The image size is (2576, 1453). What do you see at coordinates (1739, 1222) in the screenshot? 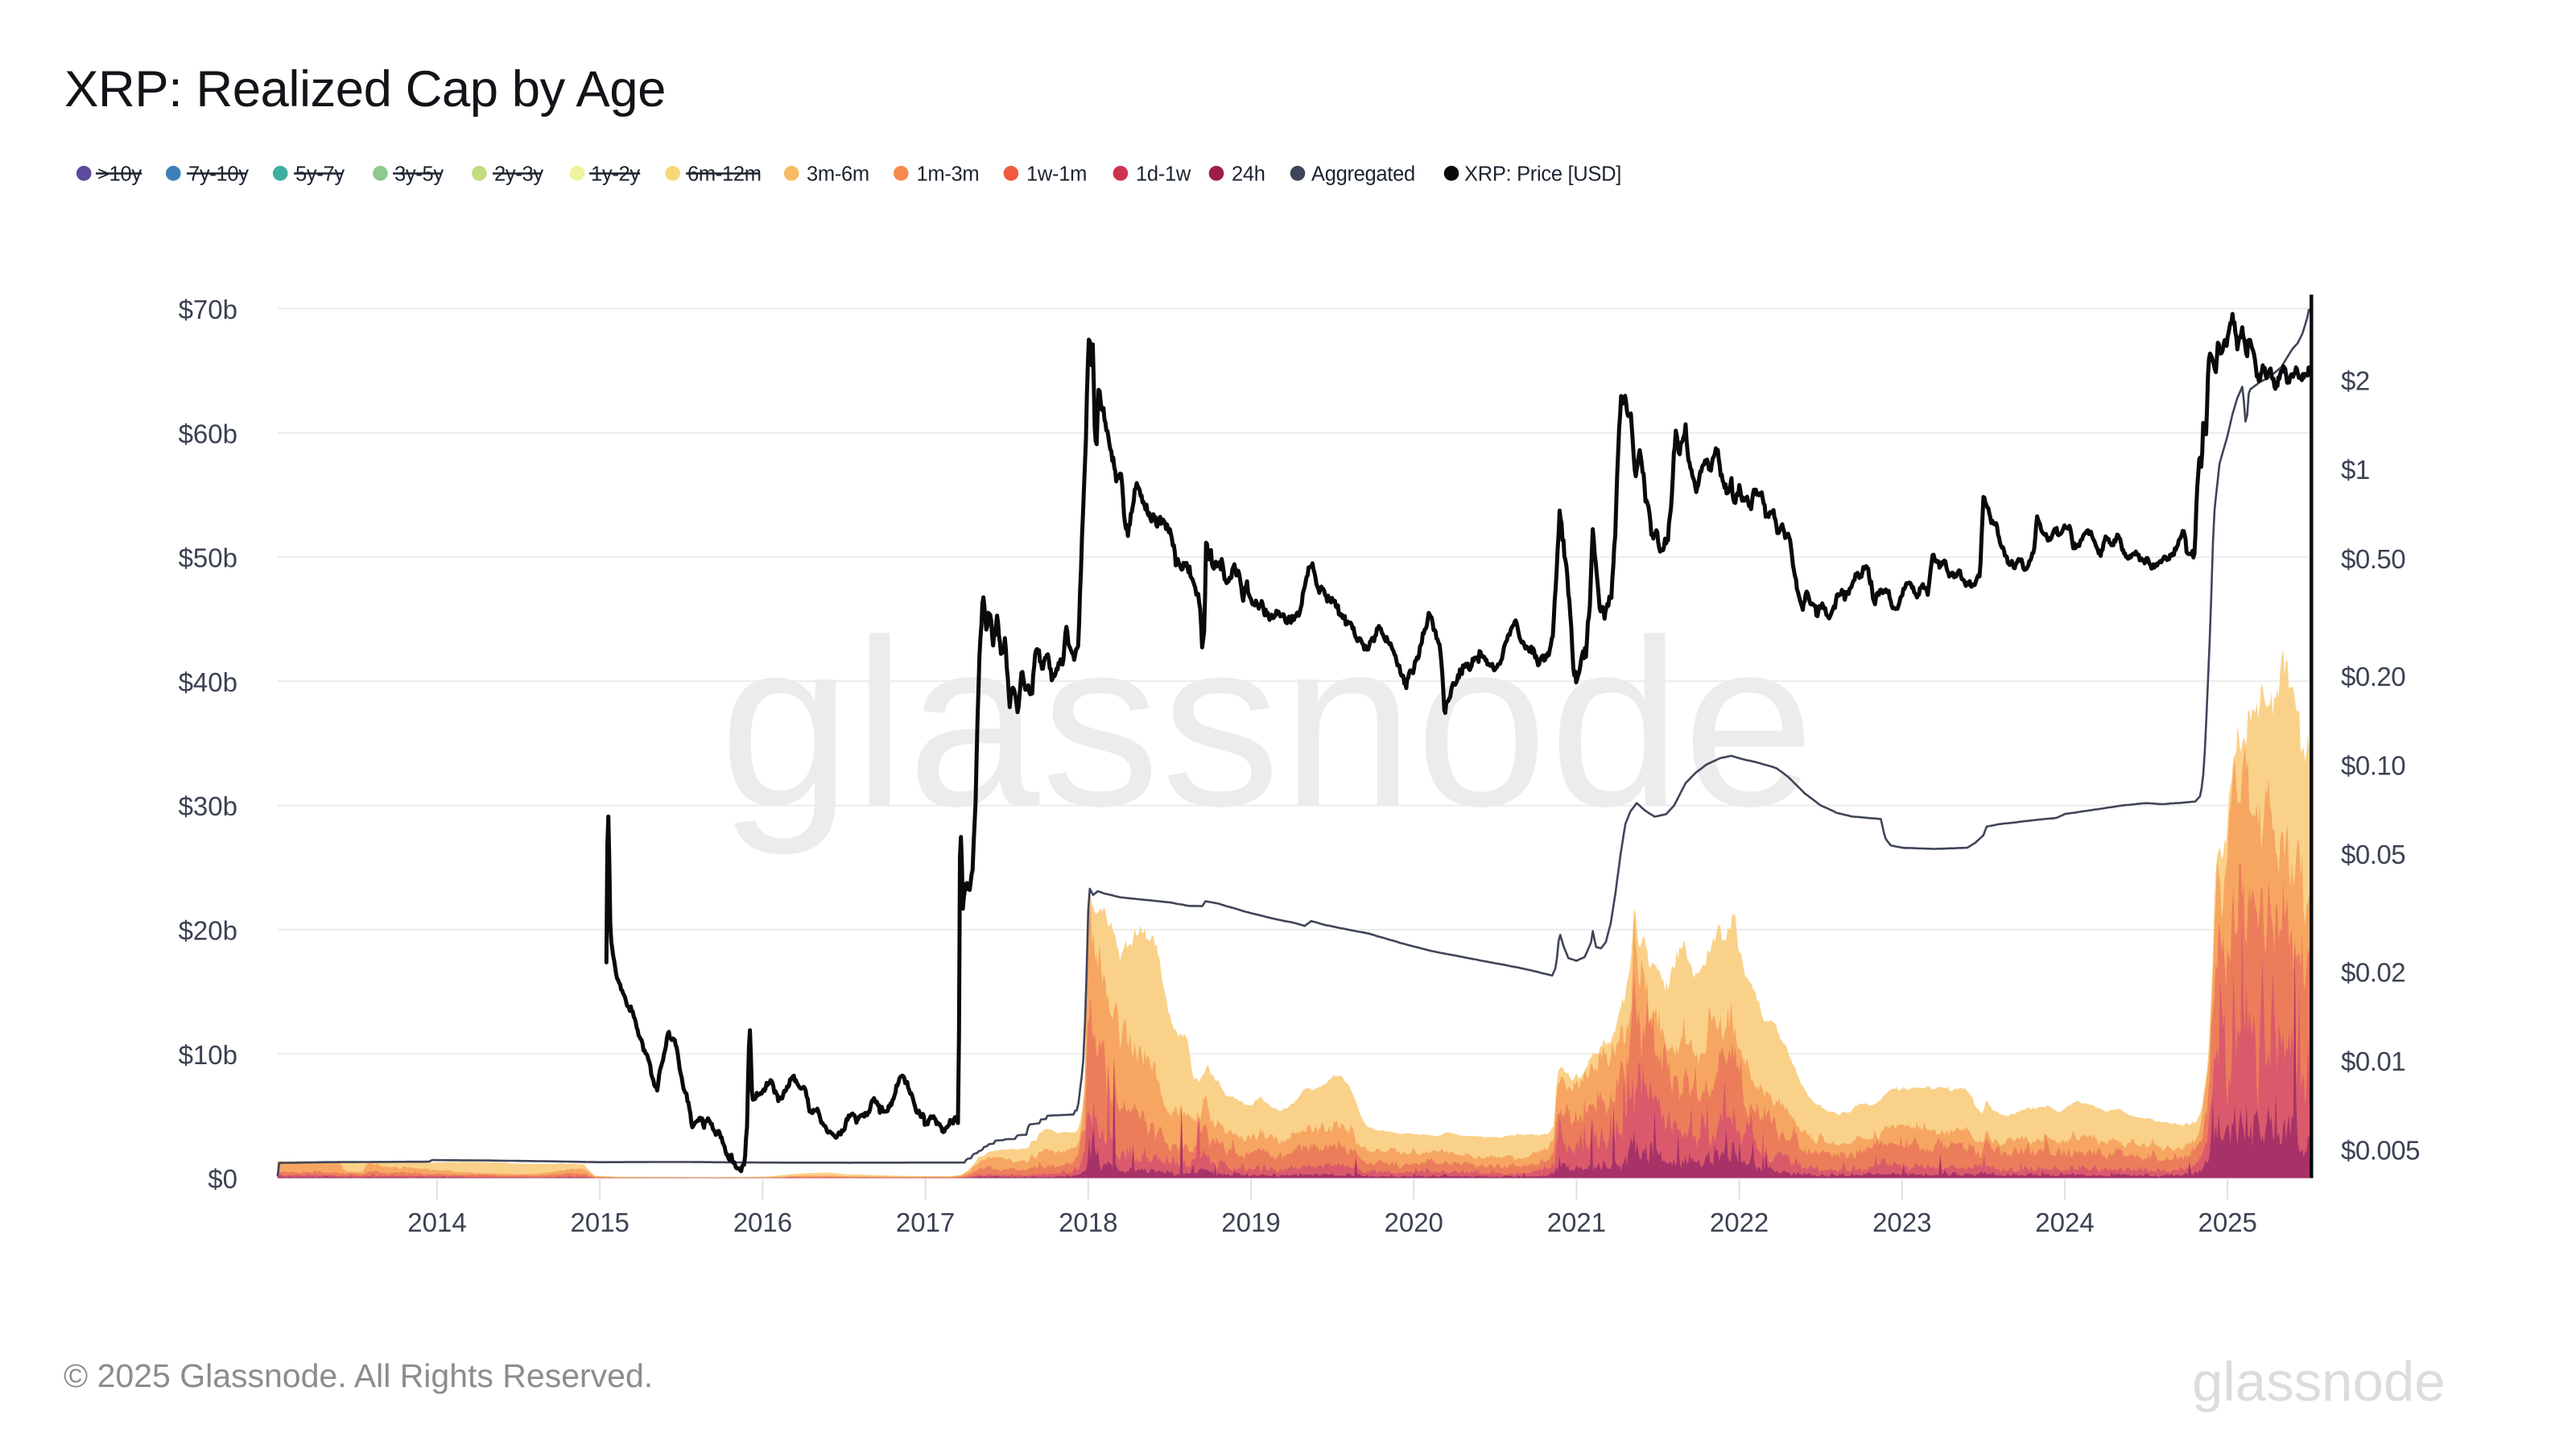
I see `svg-text: 2022` at bounding box center [1739, 1222].